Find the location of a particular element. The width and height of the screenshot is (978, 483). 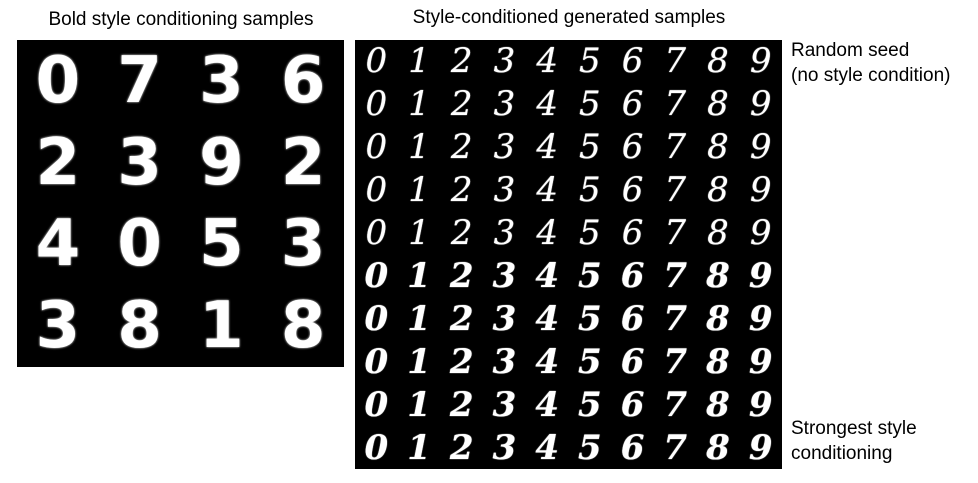

conditioning-digit: 0 is located at coordinates (139, 244).